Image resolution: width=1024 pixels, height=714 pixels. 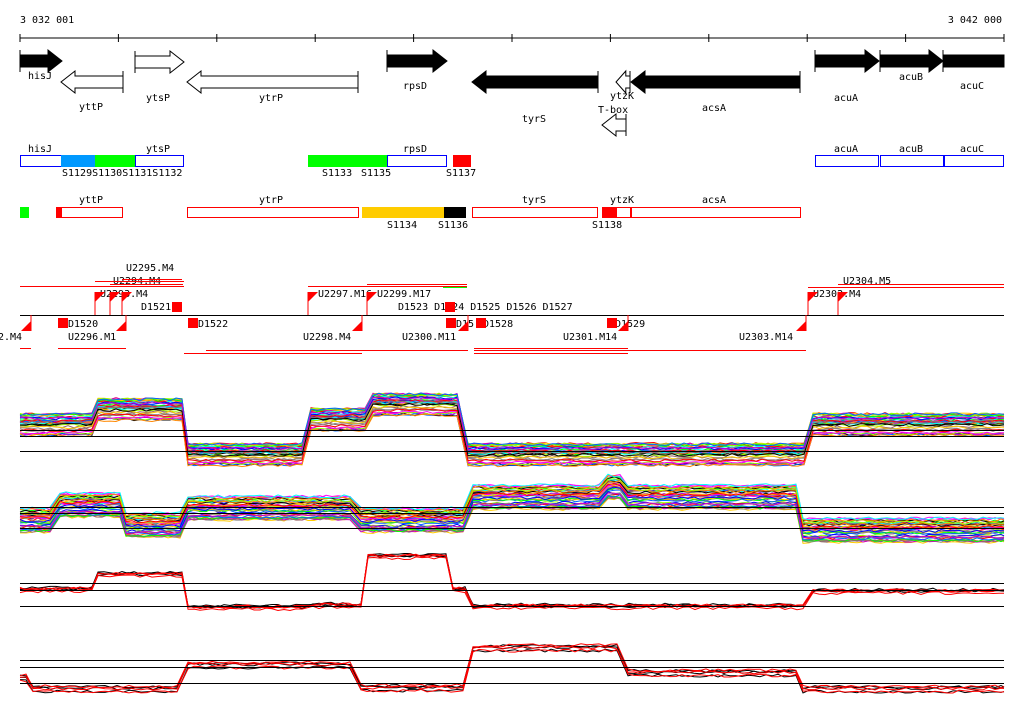 What do you see at coordinates (376, 173) in the screenshot?
I see `segment-id: S1135` at bounding box center [376, 173].